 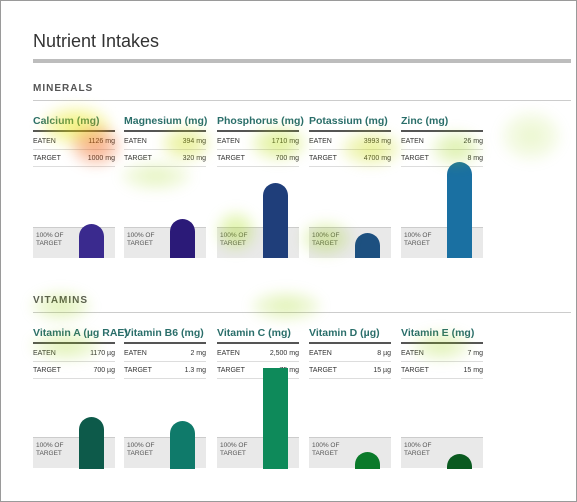 What do you see at coordinates (74, 353) in the screenshot?
I see `eaten-row: EATEN 1170 µg` at bounding box center [74, 353].